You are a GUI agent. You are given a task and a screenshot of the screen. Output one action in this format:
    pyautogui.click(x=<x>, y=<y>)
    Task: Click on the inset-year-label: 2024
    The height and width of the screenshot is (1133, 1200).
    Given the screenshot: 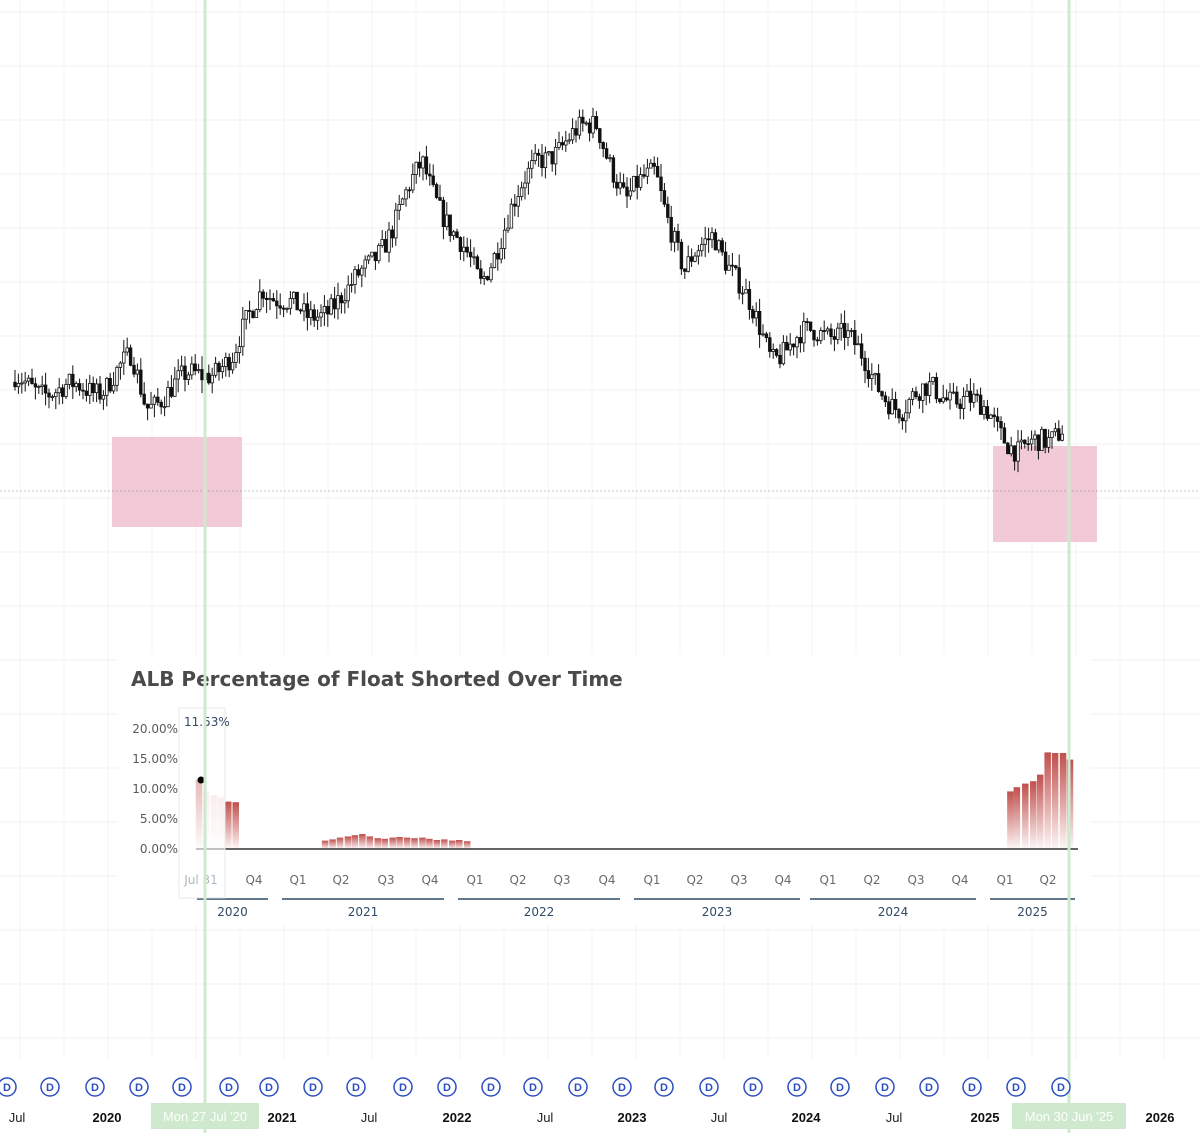 What is the action you would take?
    pyautogui.click(x=893, y=912)
    